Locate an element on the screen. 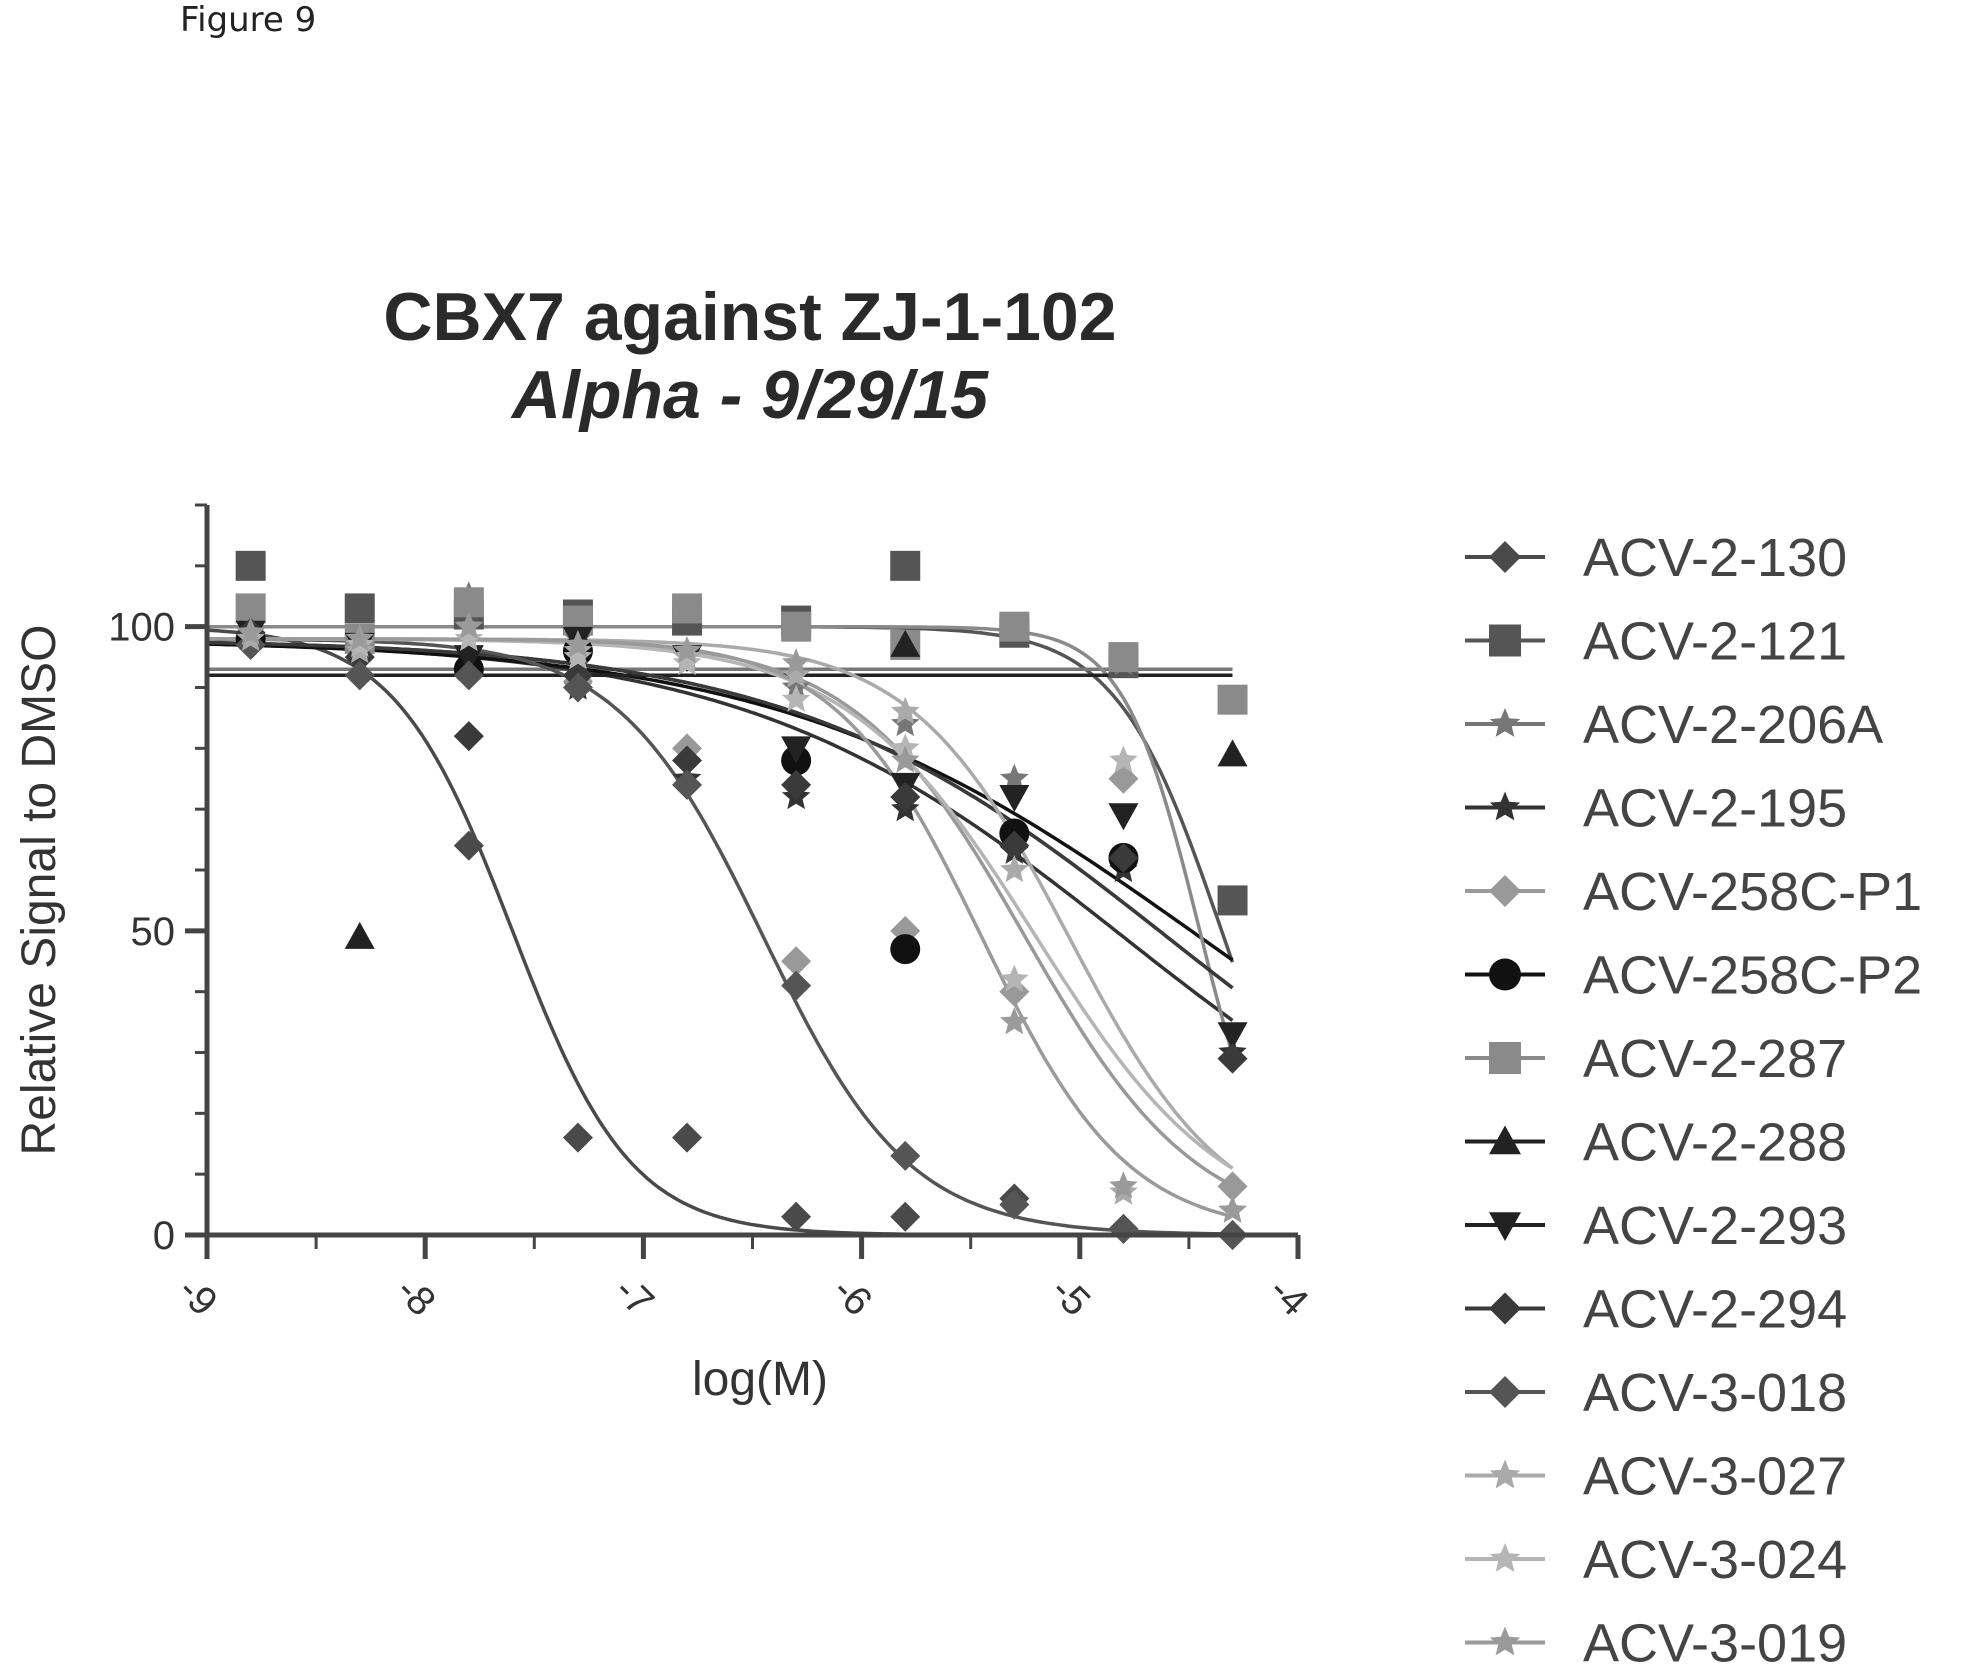 The image size is (1973, 1678). legend-item: ACV-3-024 is located at coordinates (1656, 1560).